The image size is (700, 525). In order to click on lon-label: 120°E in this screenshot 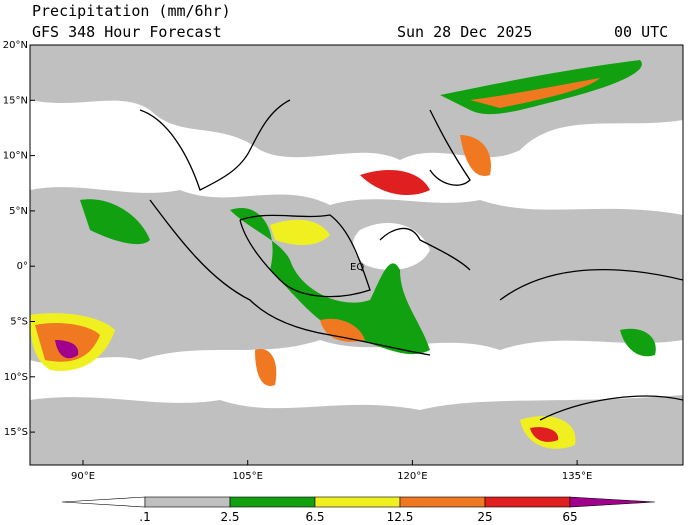, I will do `click(412, 476)`.